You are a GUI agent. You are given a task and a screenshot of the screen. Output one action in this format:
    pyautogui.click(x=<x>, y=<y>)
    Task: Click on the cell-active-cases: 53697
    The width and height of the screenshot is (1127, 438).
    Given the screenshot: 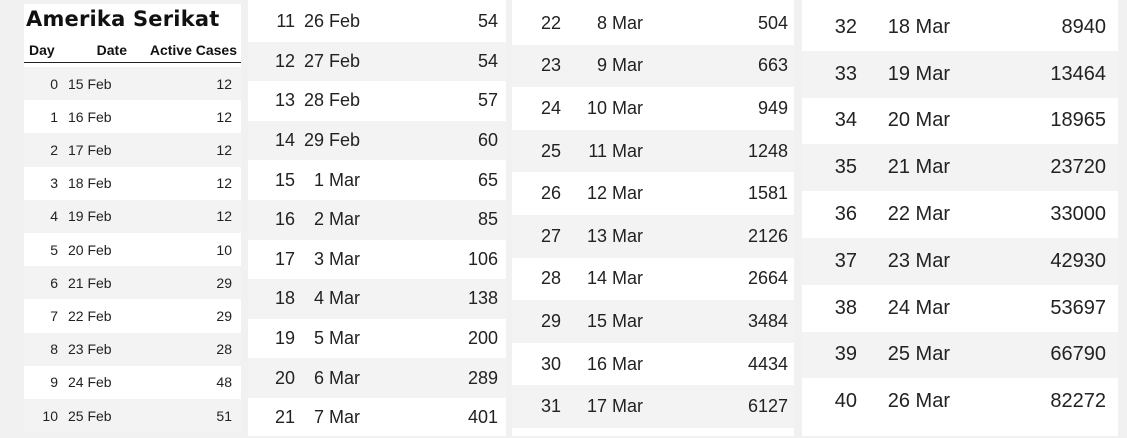 What is the action you would take?
    pyautogui.click(x=1078, y=307)
    